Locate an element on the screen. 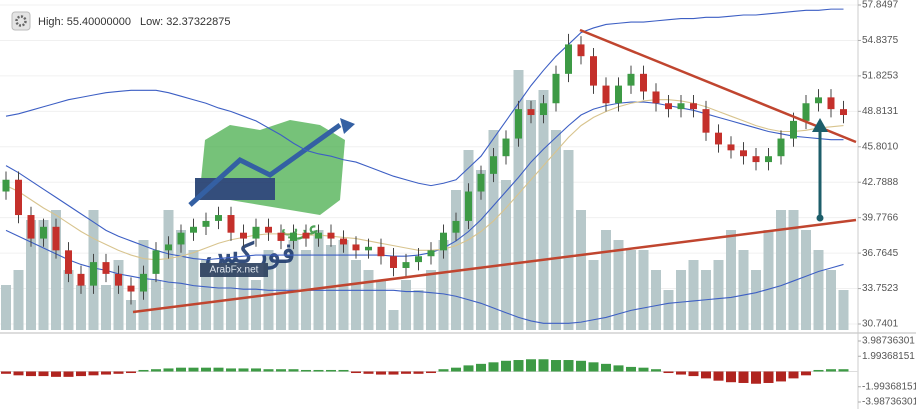 This screenshot has width=916, height=409. watermark-site-bg is located at coordinates (234, 270).